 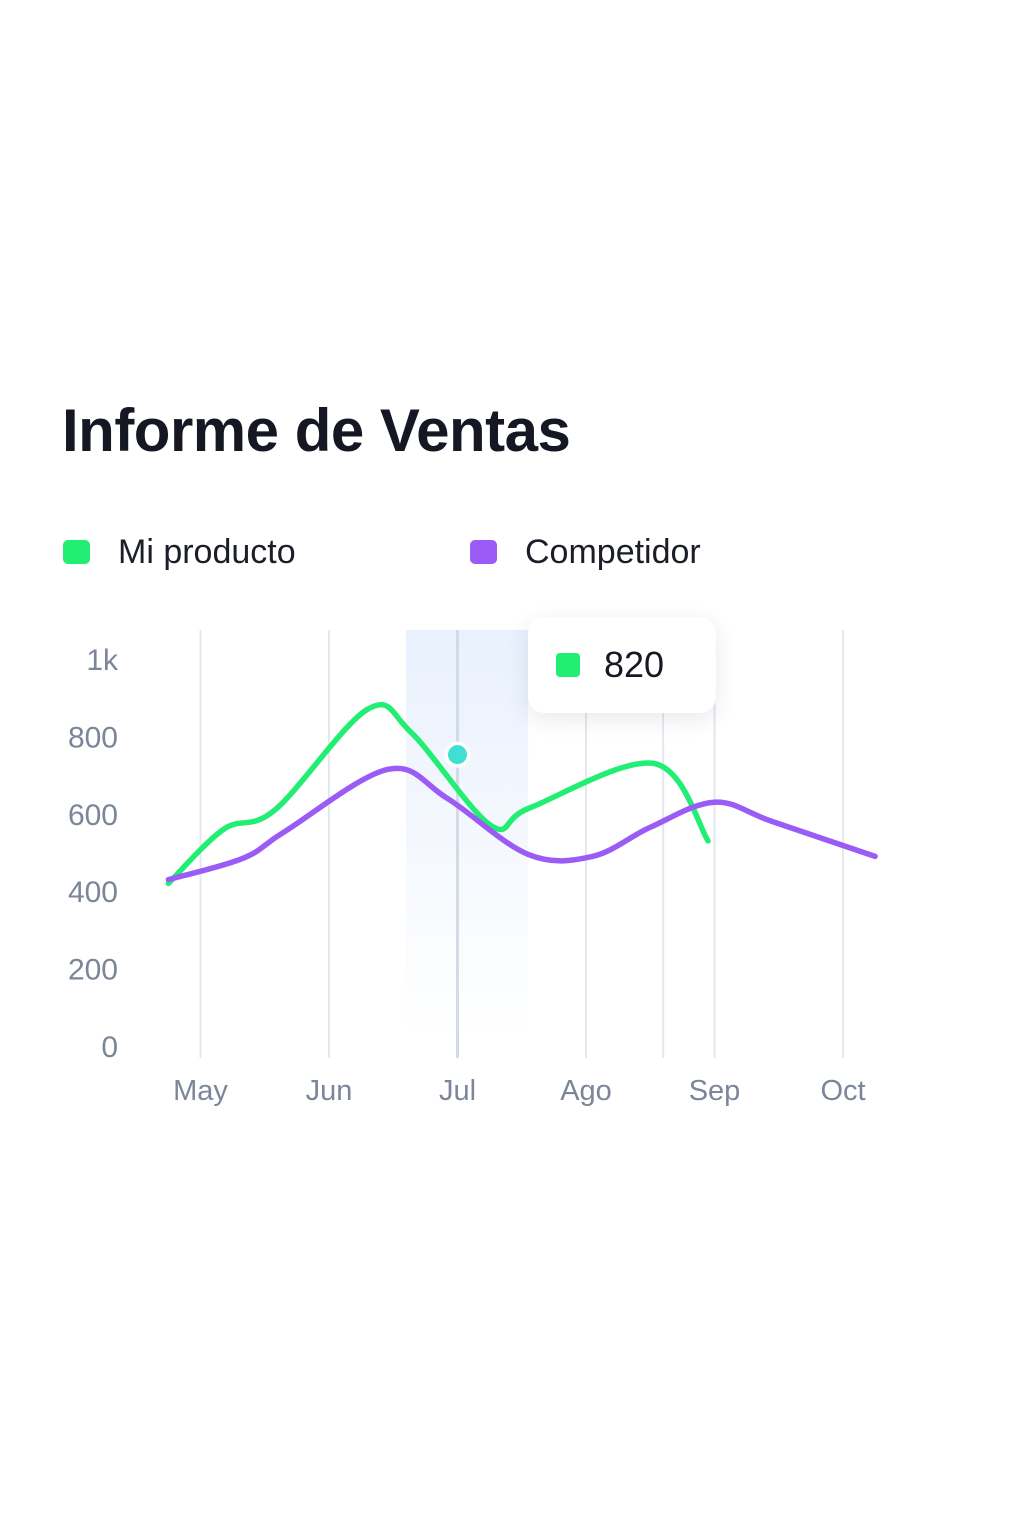 I want to click on y-tick-label-0: 0, so click(x=109, y=1047).